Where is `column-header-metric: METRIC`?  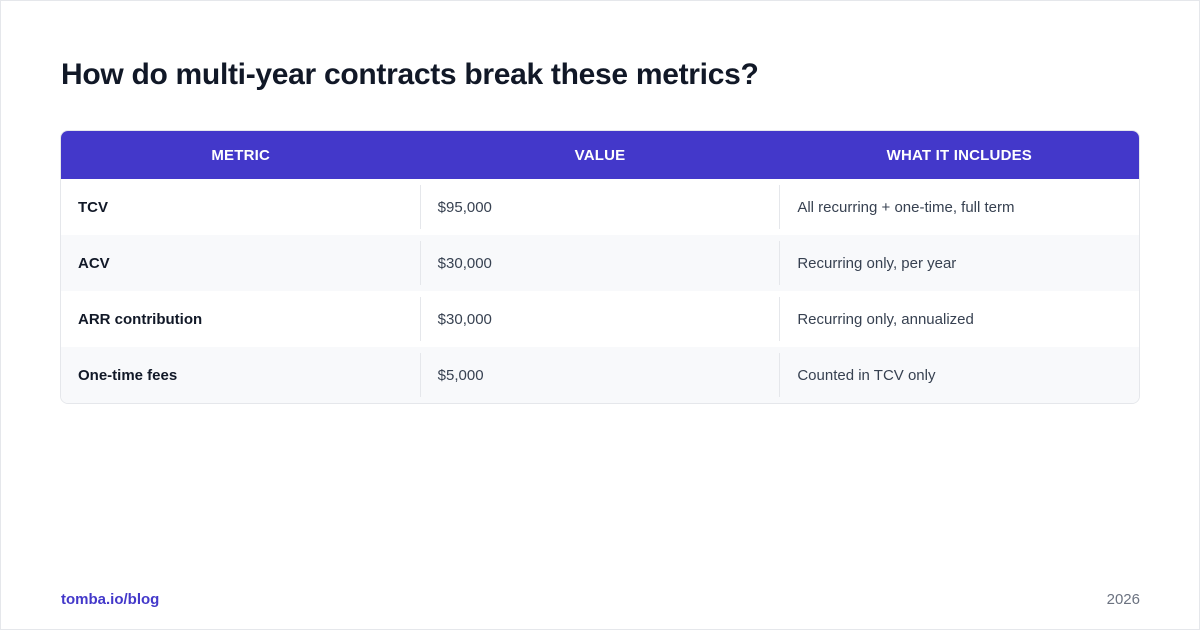 column-header-metric: METRIC is located at coordinates (241, 155).